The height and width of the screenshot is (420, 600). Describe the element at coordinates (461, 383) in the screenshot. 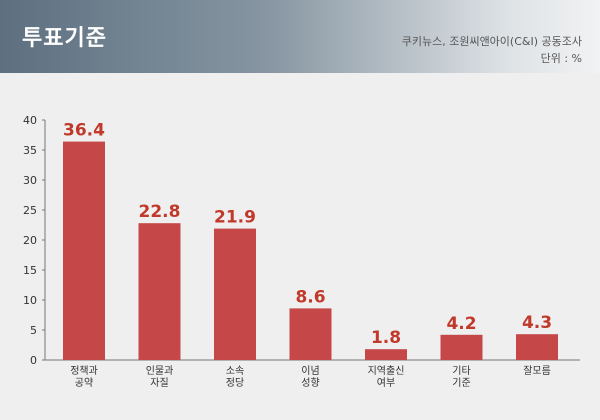

I see `category-label: 기준` at that location.